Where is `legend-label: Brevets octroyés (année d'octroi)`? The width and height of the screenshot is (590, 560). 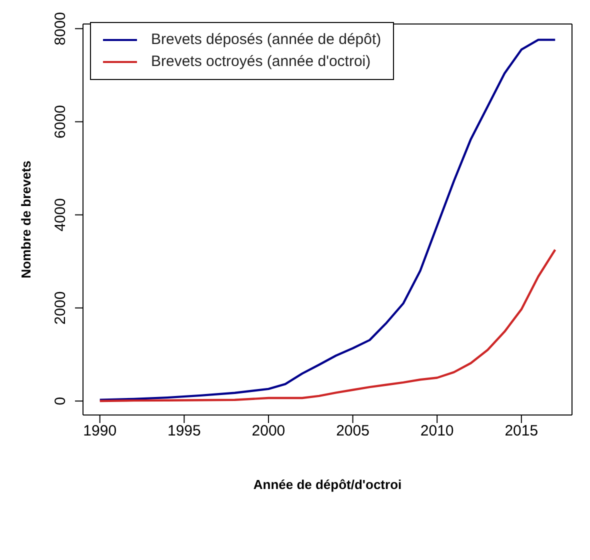 legend-label: Brevets octroyés (année d'octroi) is located at coordinates (261, 62).